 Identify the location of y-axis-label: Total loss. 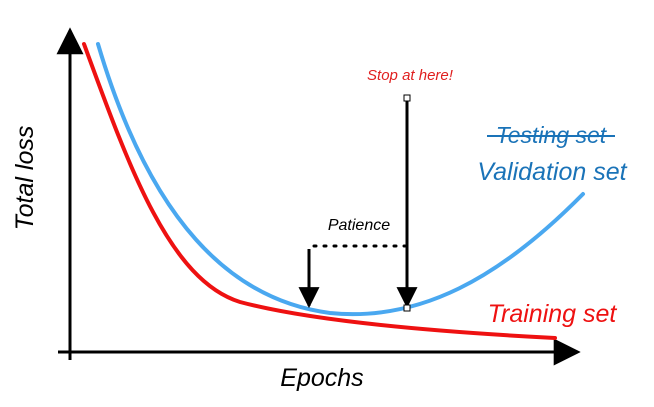
(25, 178).